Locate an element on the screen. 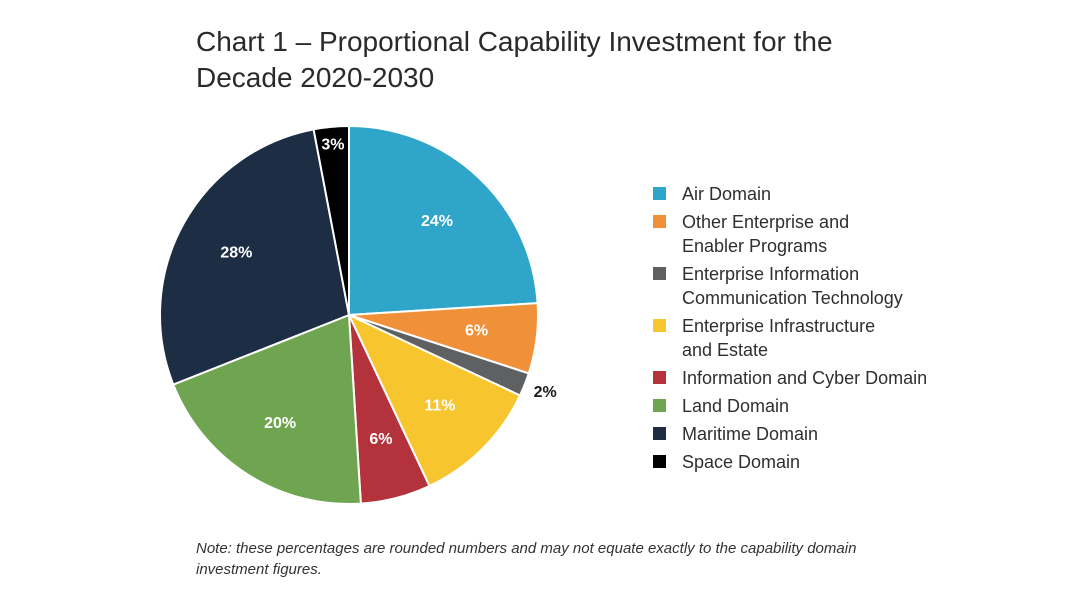 This screenshot has width=1065, height=599. legend-item: Space Domain is located at coordinates (808, 462).